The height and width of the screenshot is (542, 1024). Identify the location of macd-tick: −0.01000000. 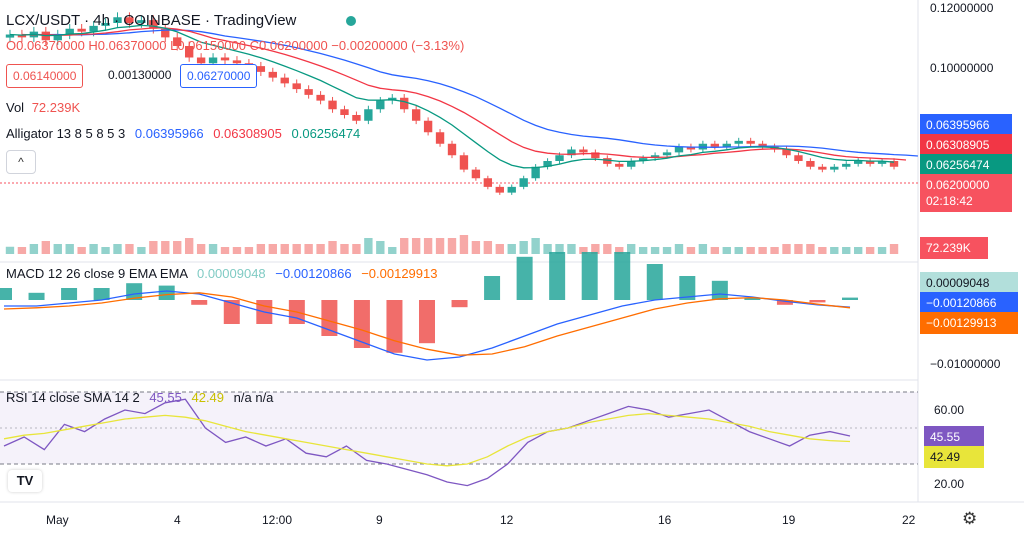
(965, 364).